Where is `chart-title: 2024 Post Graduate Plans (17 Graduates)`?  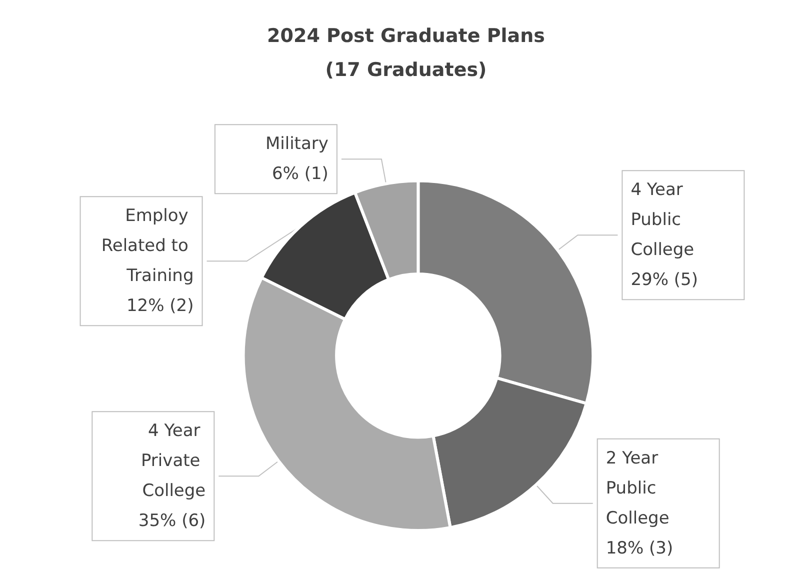 chart-title: 2024 Post Graduate Plans (17 Graduates) is located at coordinates (406, 53).